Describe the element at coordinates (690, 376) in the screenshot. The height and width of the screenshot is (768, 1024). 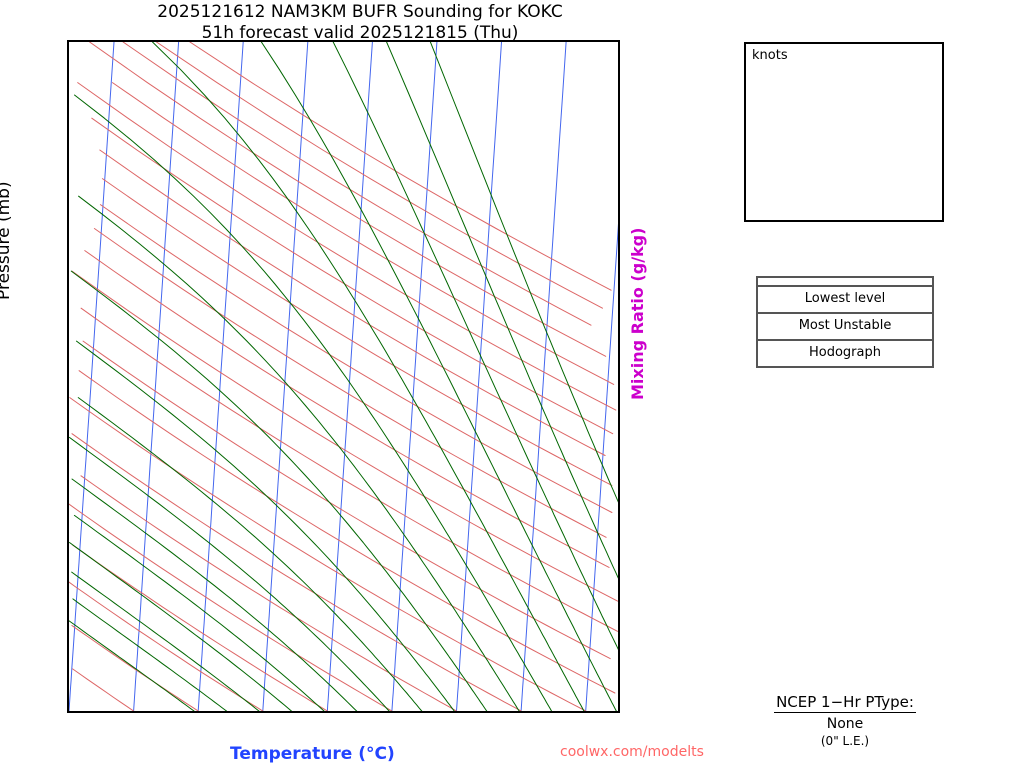
I see `wind-barb-column` at that location.